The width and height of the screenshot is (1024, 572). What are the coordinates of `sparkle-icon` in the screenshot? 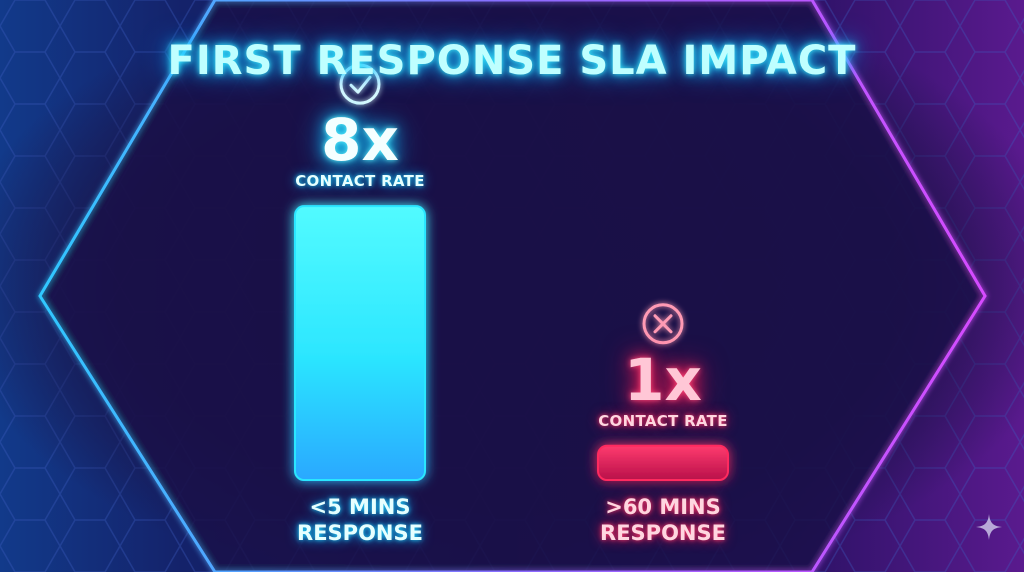 It's located at (989, 527).